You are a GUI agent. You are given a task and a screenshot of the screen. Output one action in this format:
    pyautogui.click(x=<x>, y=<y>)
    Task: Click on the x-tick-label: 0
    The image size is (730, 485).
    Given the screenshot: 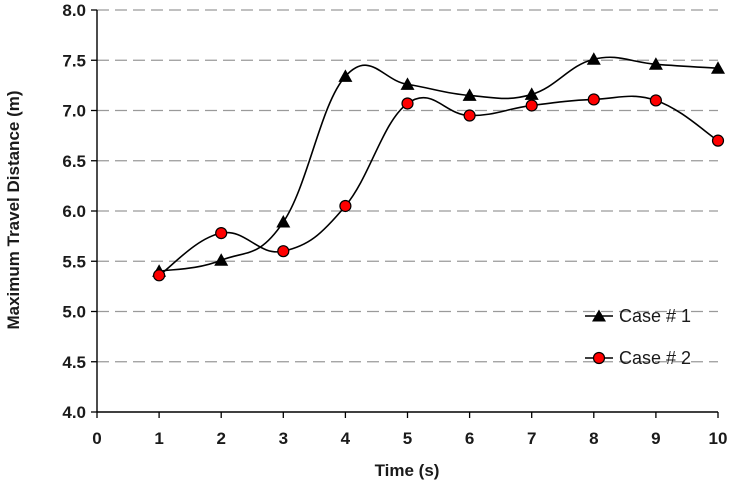 What is the action you would take?
    pyautogui.click(x=96, y=438)
    